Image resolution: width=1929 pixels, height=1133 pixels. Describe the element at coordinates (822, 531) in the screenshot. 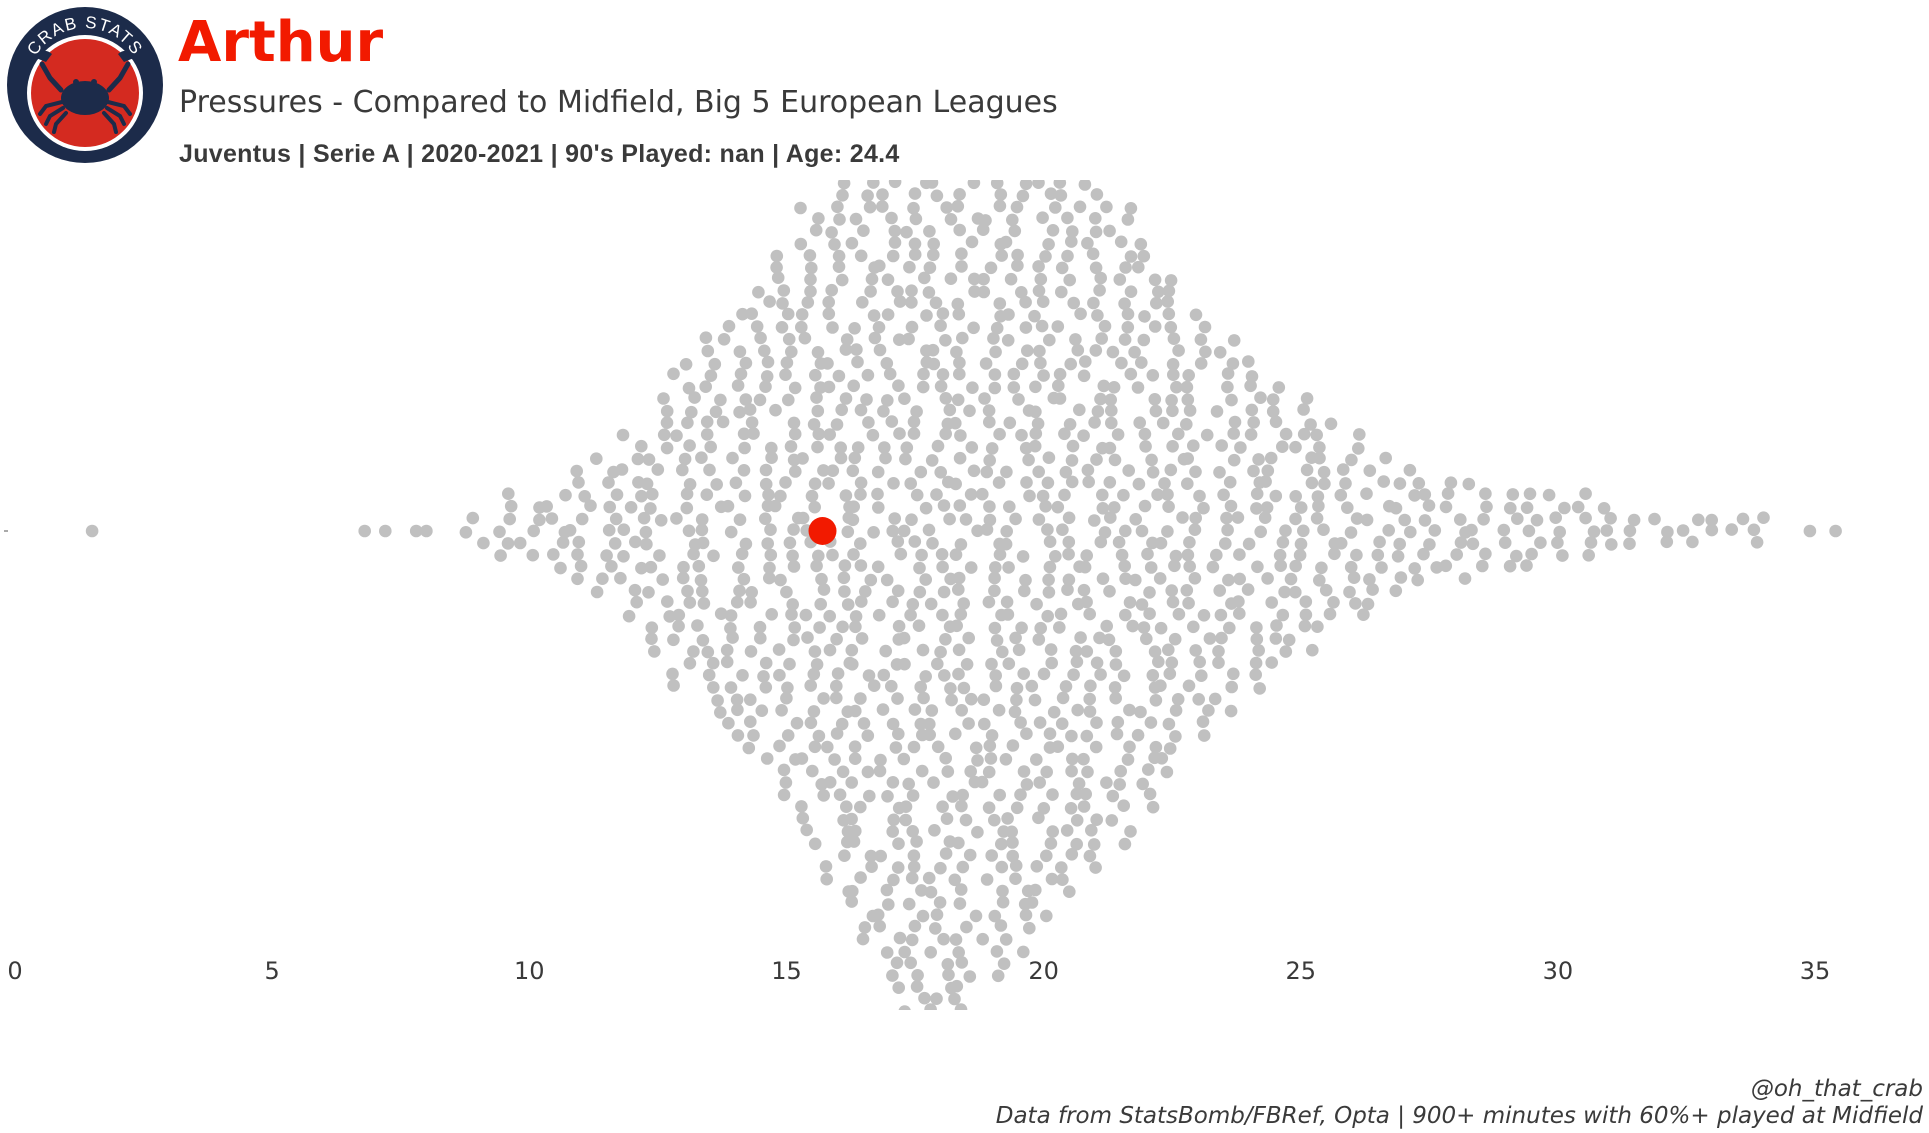

I see `highlight-layer` at that location.